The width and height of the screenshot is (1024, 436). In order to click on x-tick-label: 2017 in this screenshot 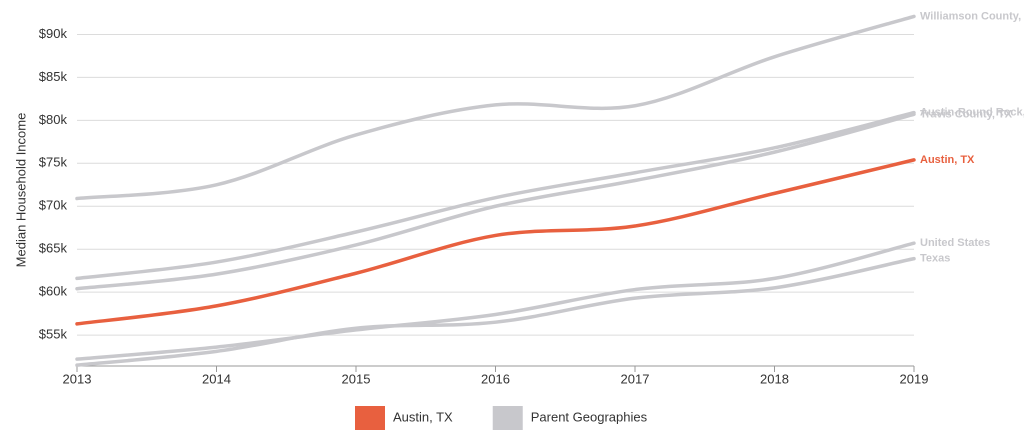, I will do `click(635, 378)`.